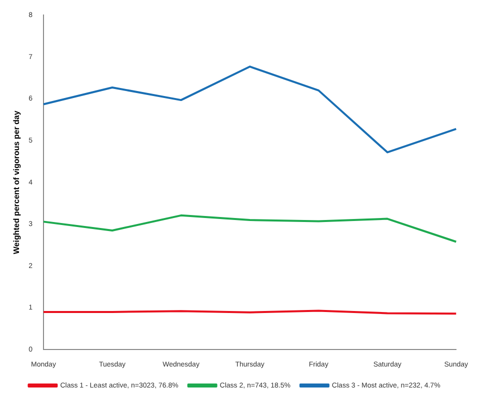 The width and height of the screenshot is (479, 407). Describe the element at coordinates (17, 182) in the screenshot. I see `y-axis-title: Weighted percent of vigorous per day` at that location.